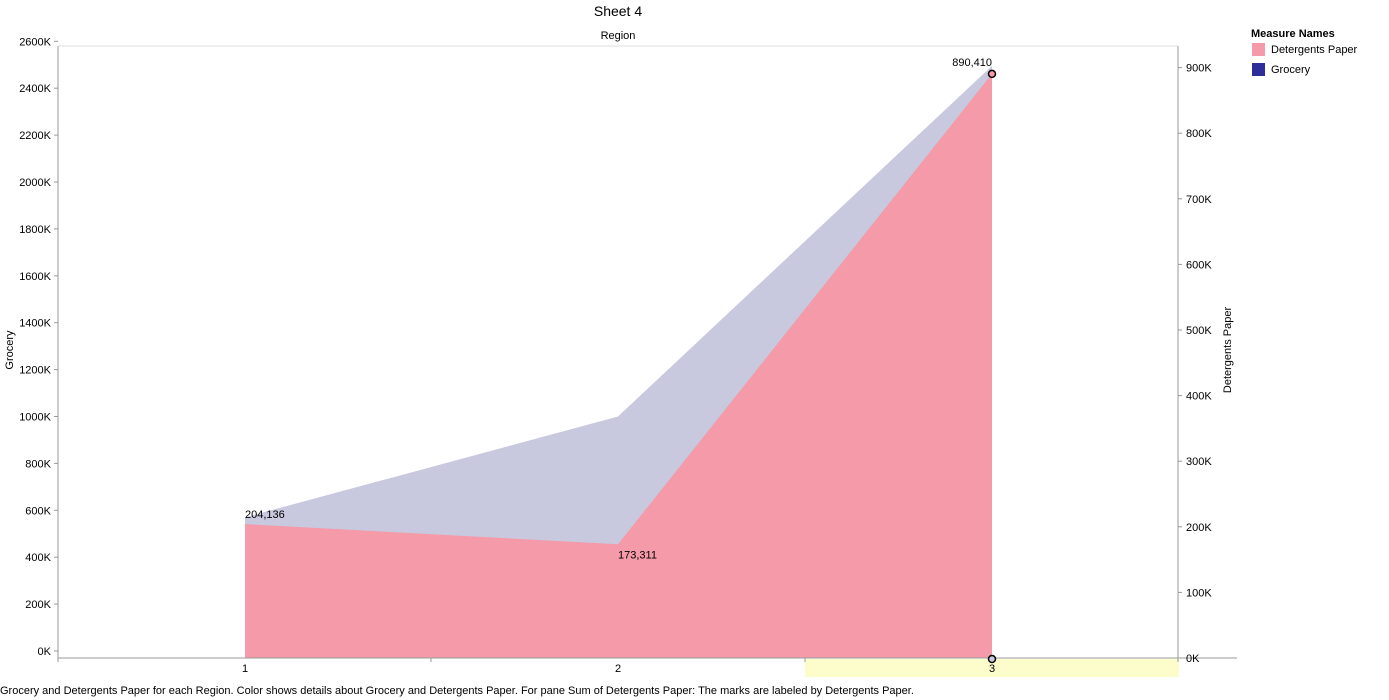  I want to click on legend-items: Detergents Paper Grocery, so click(1305, 59).